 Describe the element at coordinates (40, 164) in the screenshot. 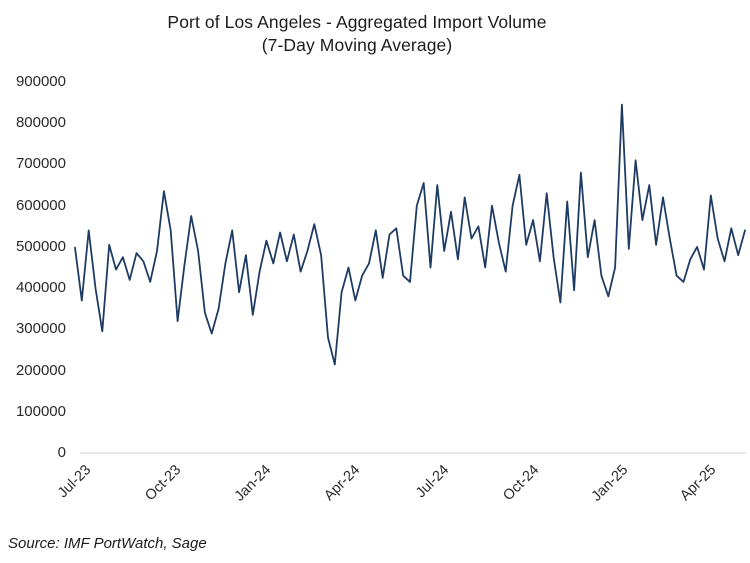

I see `y-axis-tick-label: 700000` at that location.